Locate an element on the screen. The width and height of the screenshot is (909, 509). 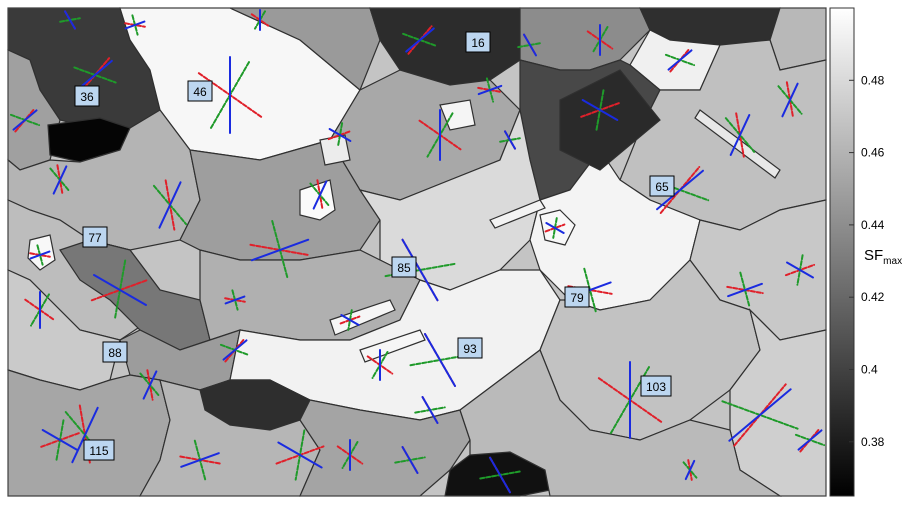
grain-label-115: 115 is located at coordinates (98, 451).